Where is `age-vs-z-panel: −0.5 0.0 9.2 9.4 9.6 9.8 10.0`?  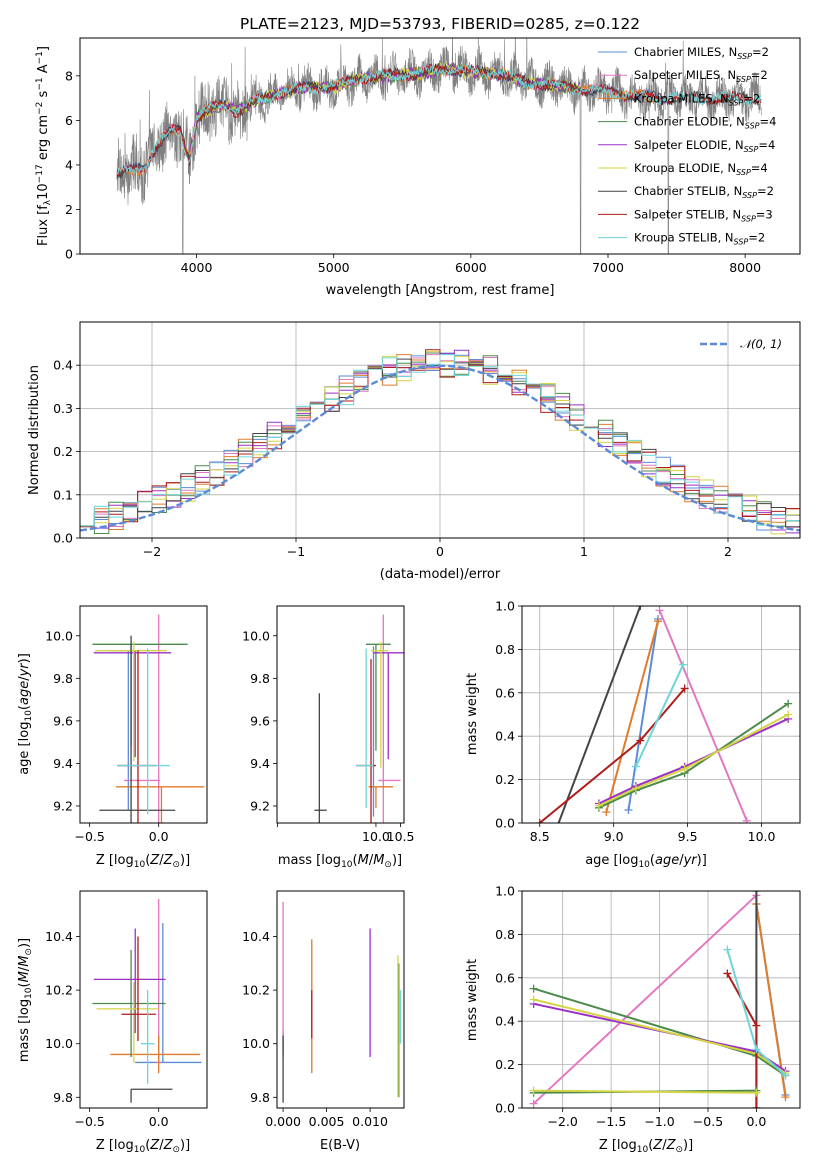
age-vs-z-panel: −0.5 0.0 9.2 9.4 9.6 9.8 10.0 is located at coordinates (126, 724).